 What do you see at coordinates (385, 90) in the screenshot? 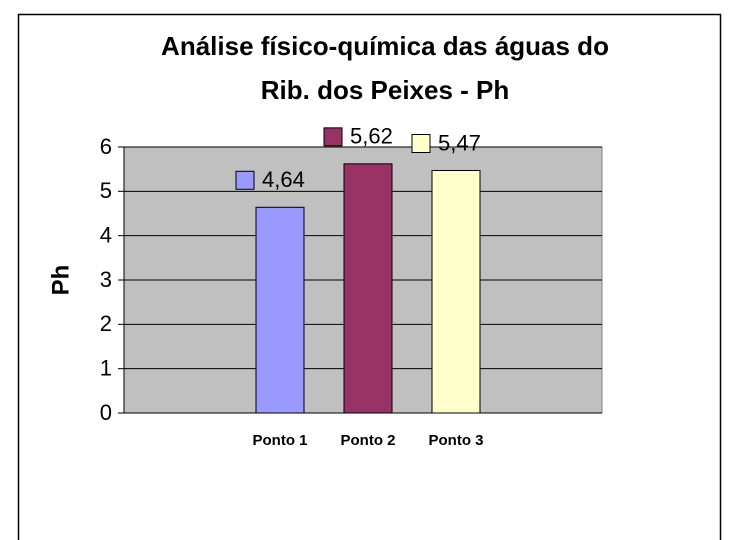
I see `chart-title: Rib. dos Peixes - Ph` at bounding box center [385, 90].